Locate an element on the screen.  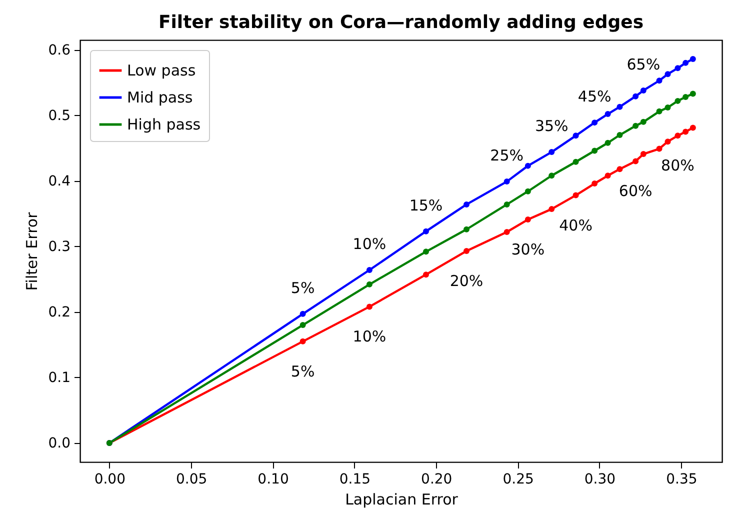
x-tick-label: 0.15 is located at coordinates (355, 480).